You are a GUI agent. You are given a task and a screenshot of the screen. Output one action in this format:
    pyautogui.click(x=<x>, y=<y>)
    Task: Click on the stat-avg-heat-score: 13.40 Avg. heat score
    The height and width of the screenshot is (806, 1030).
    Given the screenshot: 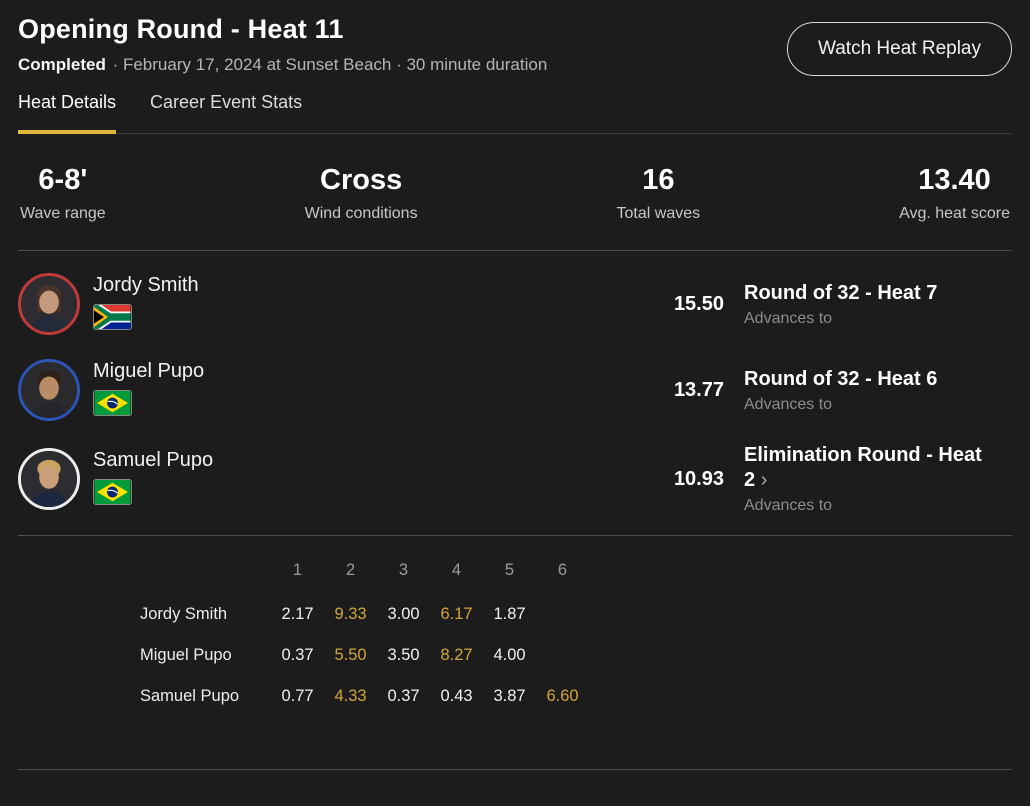 What is the action you would take?
    pyautogui.click(x=954, y=193)
    